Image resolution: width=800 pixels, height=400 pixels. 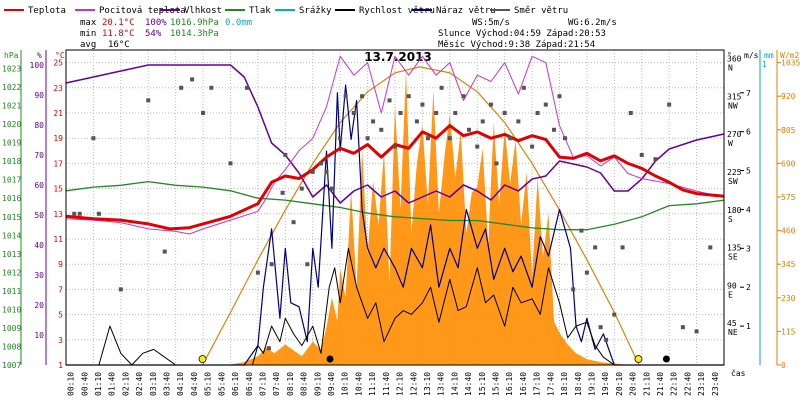 What do you see at coordinates (523, 384) in the screenshot?
I see `tick-time-33: 16:40` at bounding box center [523, 384].